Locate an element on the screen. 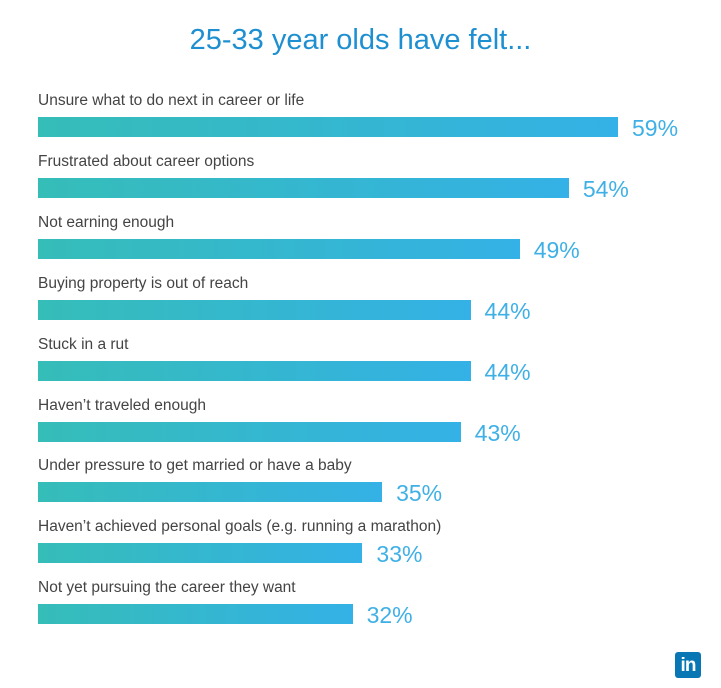 The image size is (721, 688). category-label: Not earning enough is located at coordinates (106, 222).